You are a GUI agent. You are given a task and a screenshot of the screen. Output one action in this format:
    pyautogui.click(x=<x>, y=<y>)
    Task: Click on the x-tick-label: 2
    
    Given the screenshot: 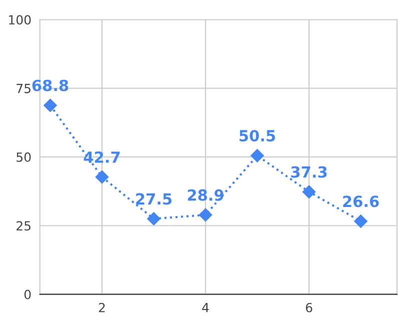 What is the action you would take?
    pyautogui.click(x=101, y=307)
    